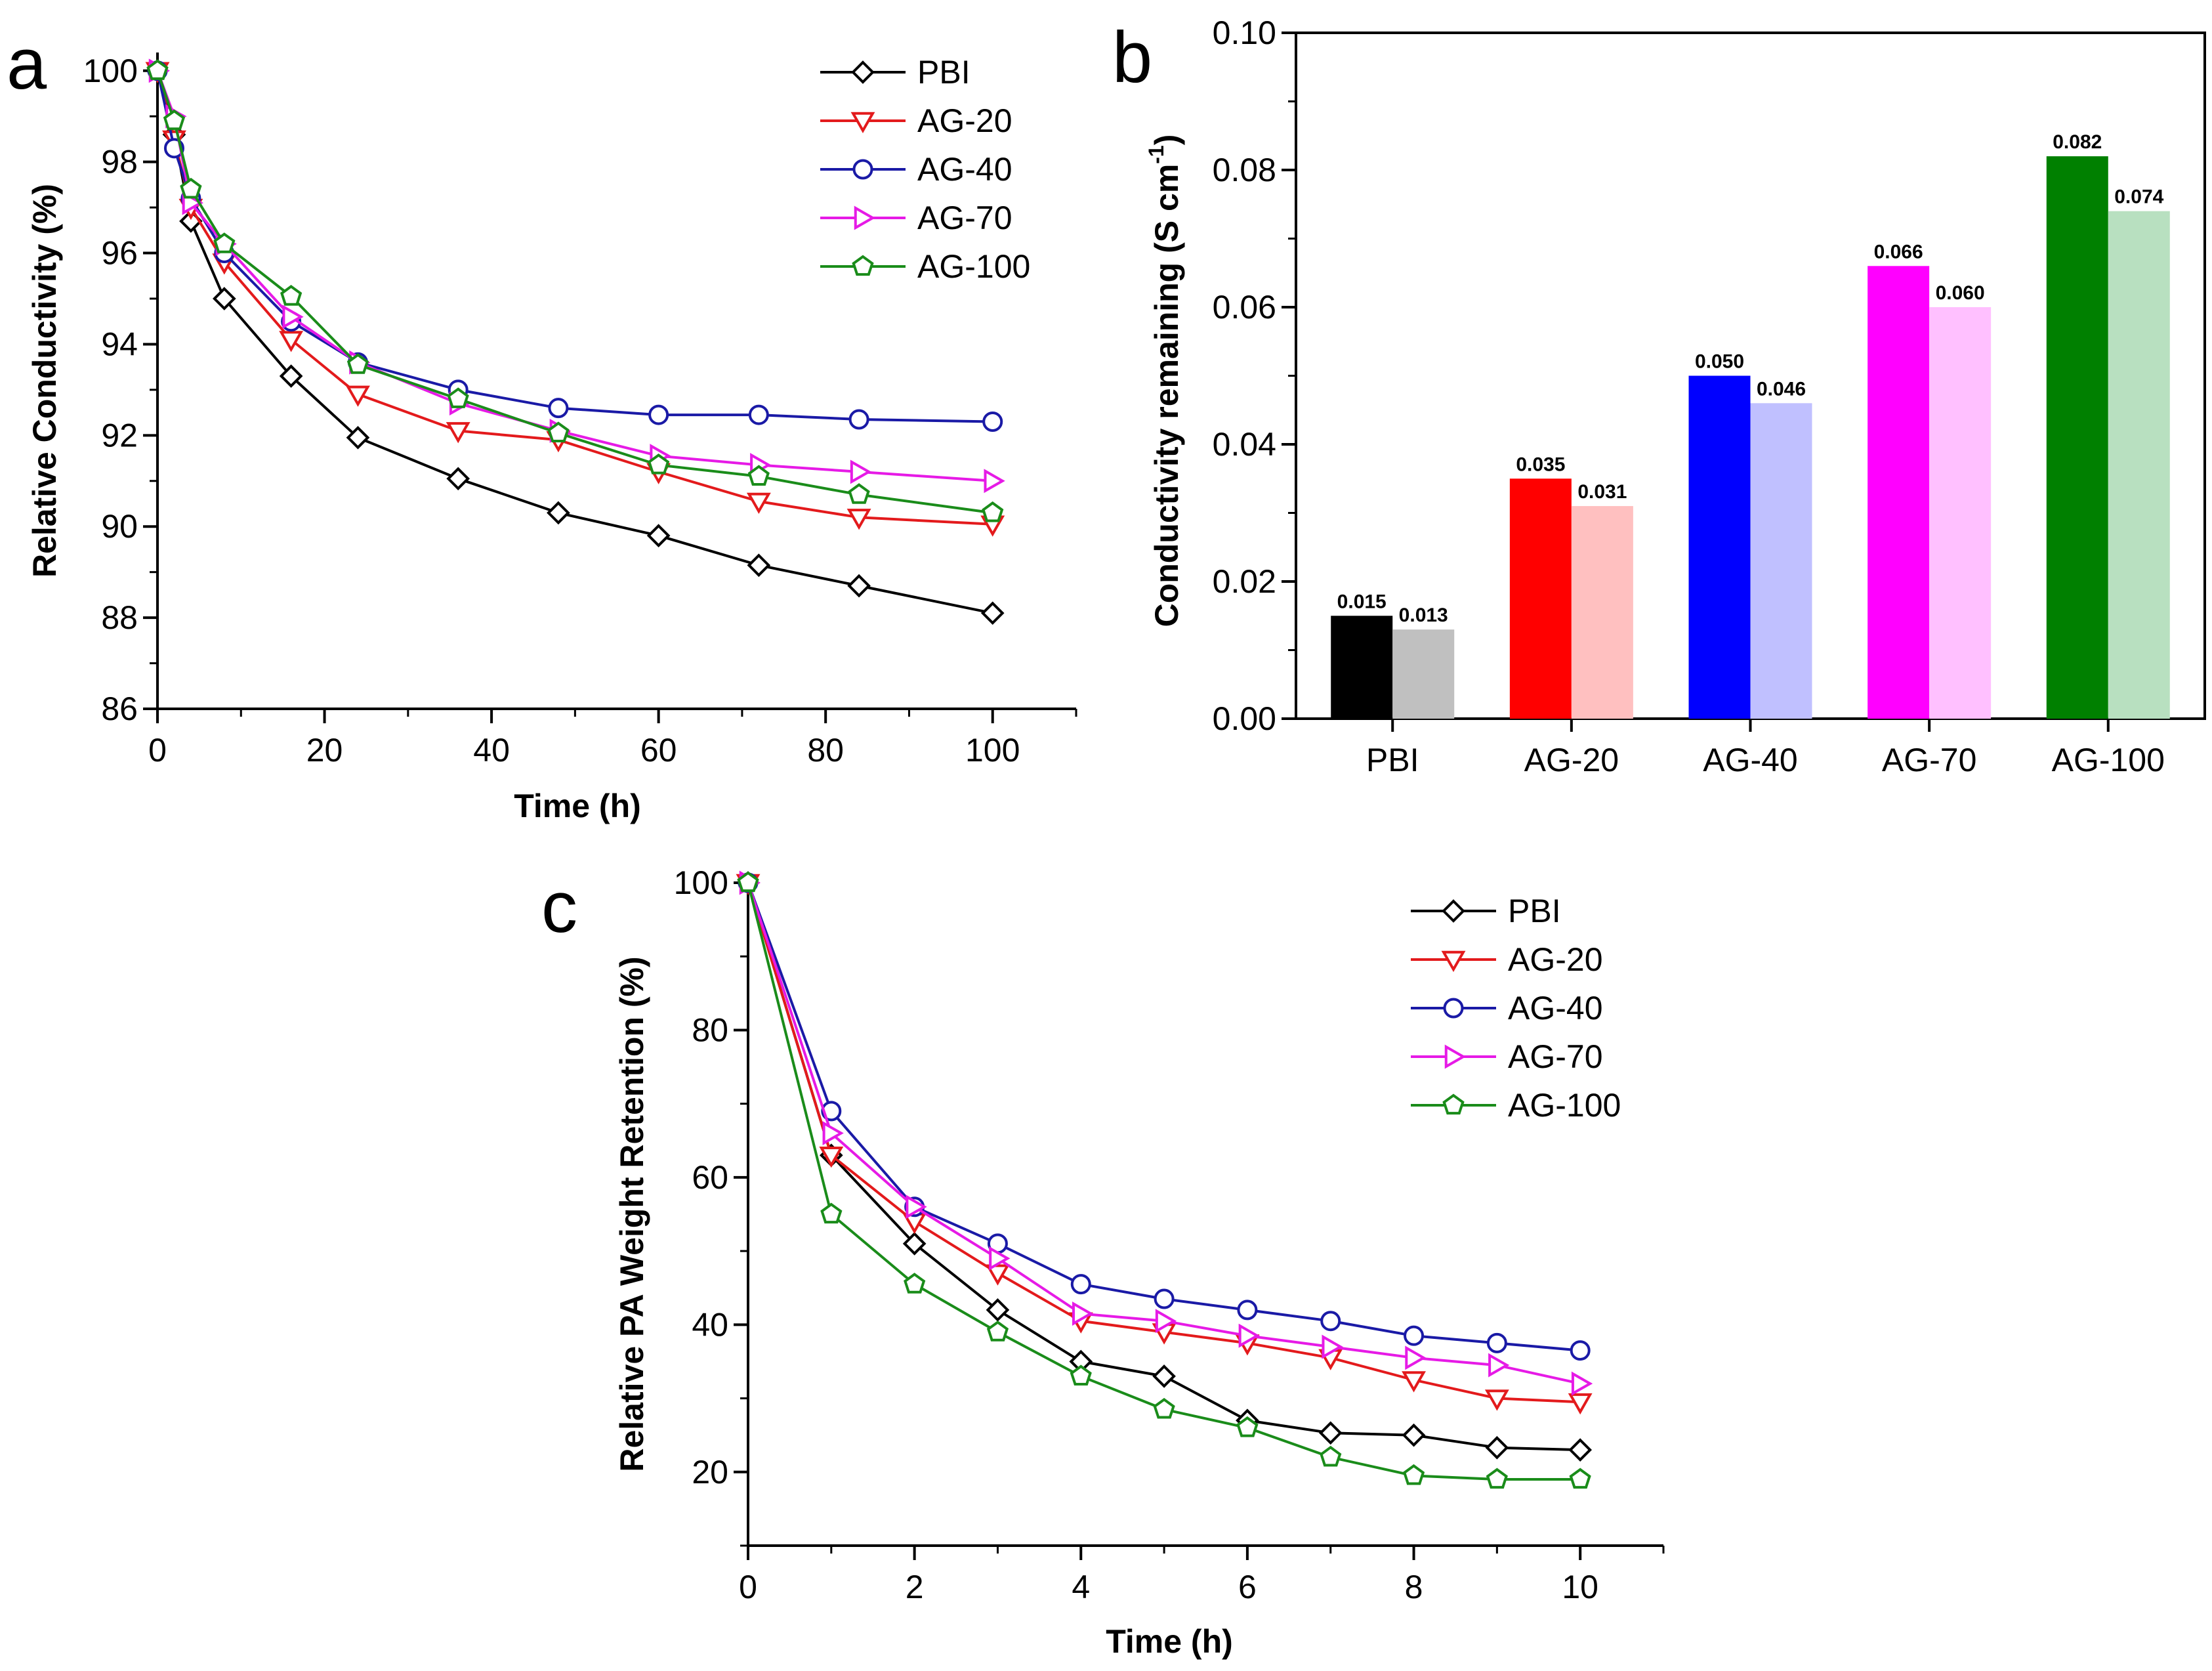 The height and width of the screenshot is (1671, 2212). I want to click on b-plot-cat-label-ag-40: AG-40, so click(1750, 760).